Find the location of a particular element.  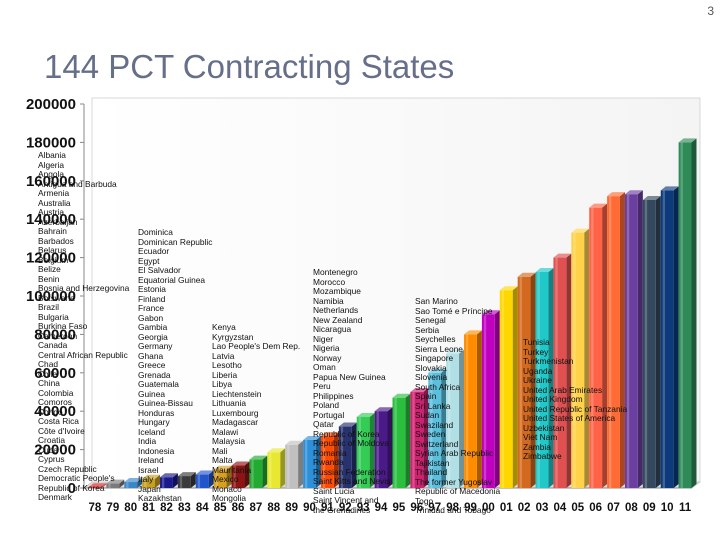

x-tick-label: 86 is located at coordinates (238, 508).